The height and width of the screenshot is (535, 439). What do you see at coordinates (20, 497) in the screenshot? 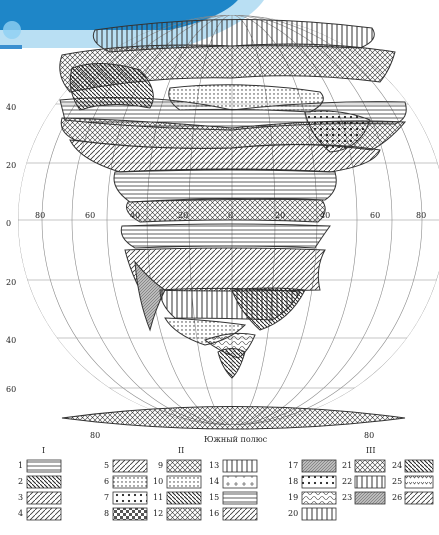
I see `legend-item-number: 3` at bounding box center [20, 497].